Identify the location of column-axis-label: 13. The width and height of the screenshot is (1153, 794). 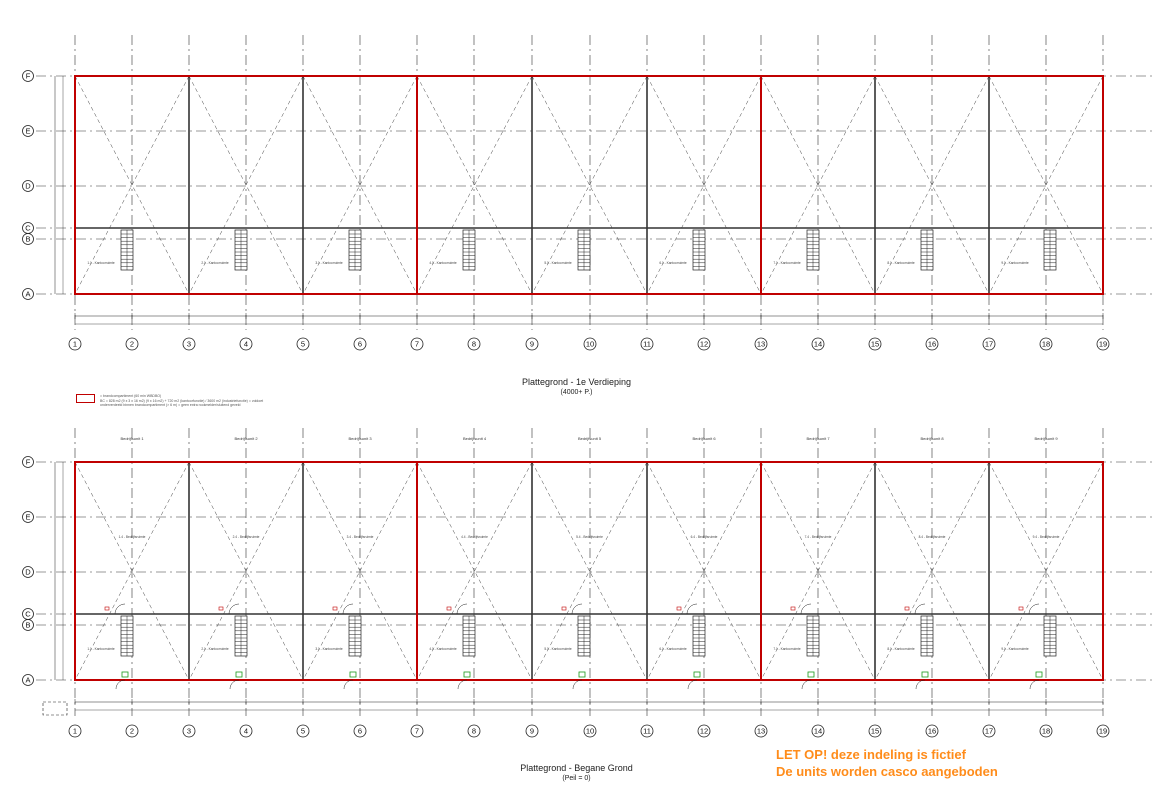
(761, 731).